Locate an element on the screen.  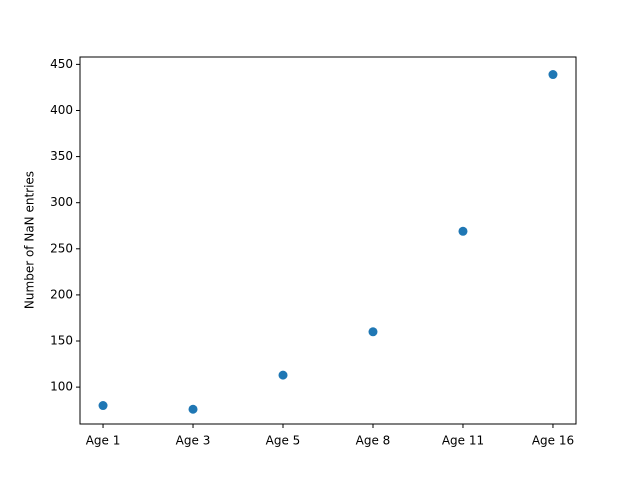
x-tick-label: Age 16 is located at coordinates (553, 441).